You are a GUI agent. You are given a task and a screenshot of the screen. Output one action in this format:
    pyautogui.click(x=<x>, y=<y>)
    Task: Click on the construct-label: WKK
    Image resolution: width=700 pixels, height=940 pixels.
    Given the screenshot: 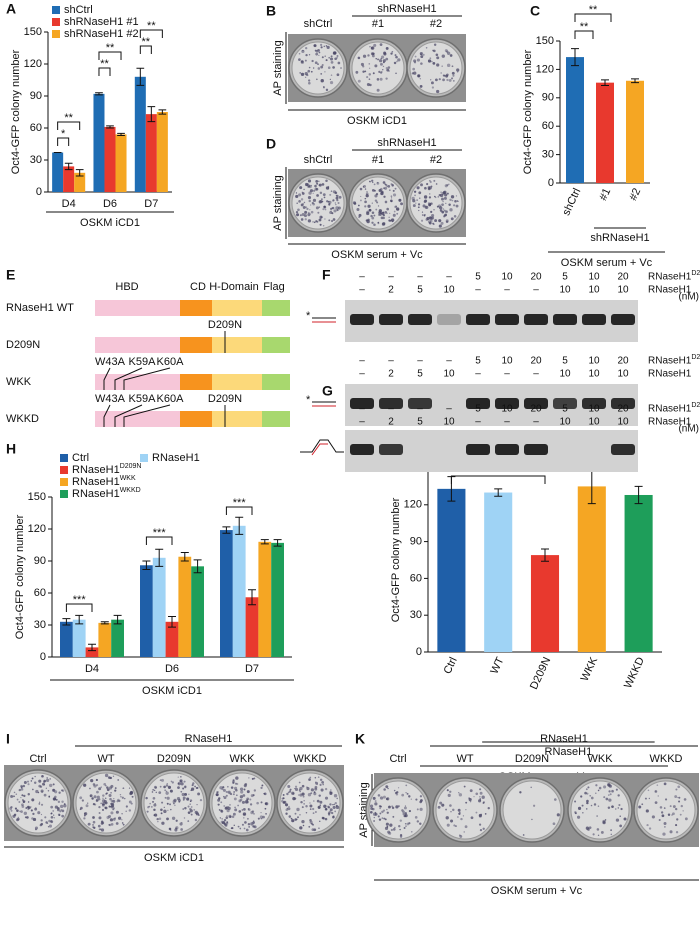 What is the action you would take?
    pyautogui.click(x=19, y=382)
    